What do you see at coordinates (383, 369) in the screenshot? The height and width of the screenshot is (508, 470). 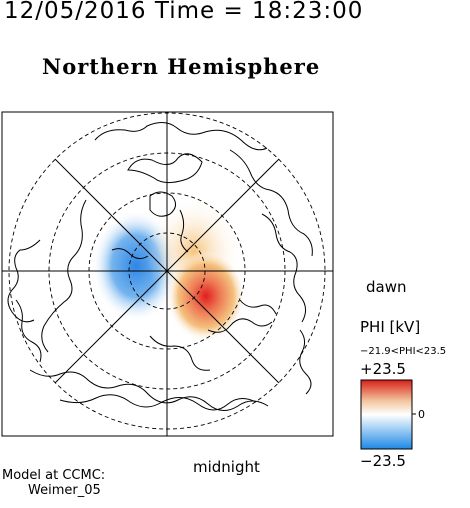 I see `colorbar-max-label: +23.5` at bounding box center [383, 369].